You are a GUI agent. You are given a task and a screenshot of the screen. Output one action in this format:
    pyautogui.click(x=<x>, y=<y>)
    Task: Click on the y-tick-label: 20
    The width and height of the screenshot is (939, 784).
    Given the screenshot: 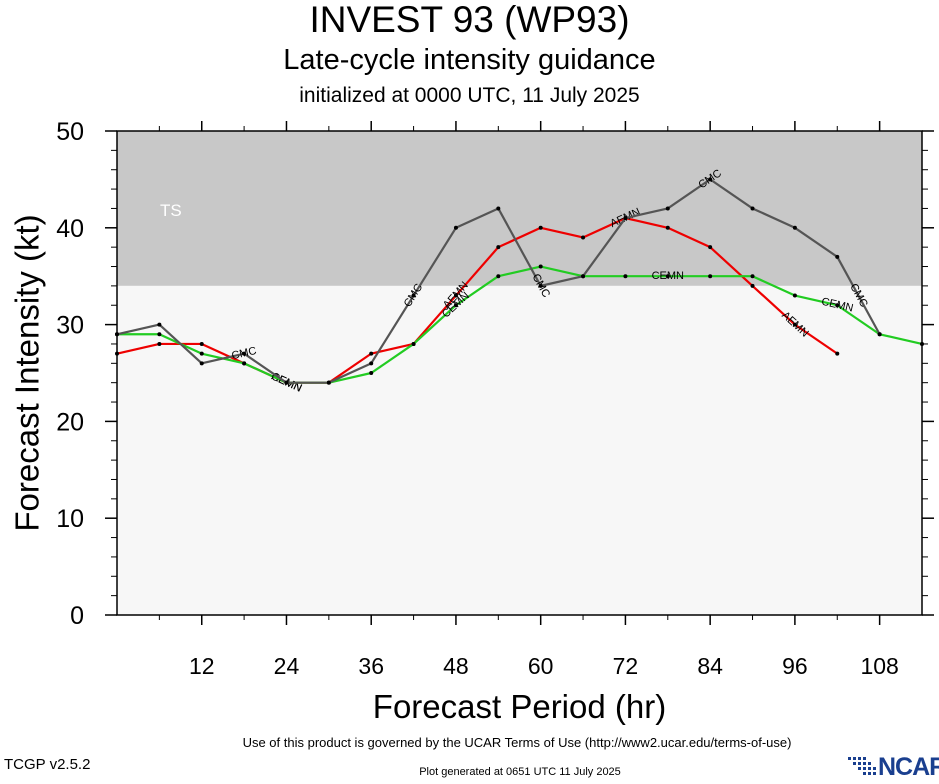 What is the action you would take?
    pyautogui.click(x=70, y=422)
    